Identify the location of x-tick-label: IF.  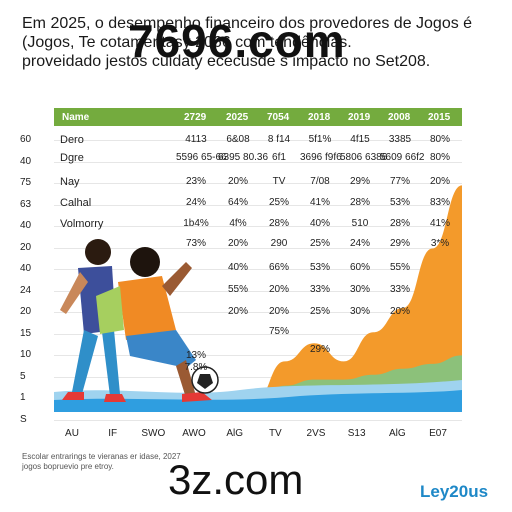
(113, 433).